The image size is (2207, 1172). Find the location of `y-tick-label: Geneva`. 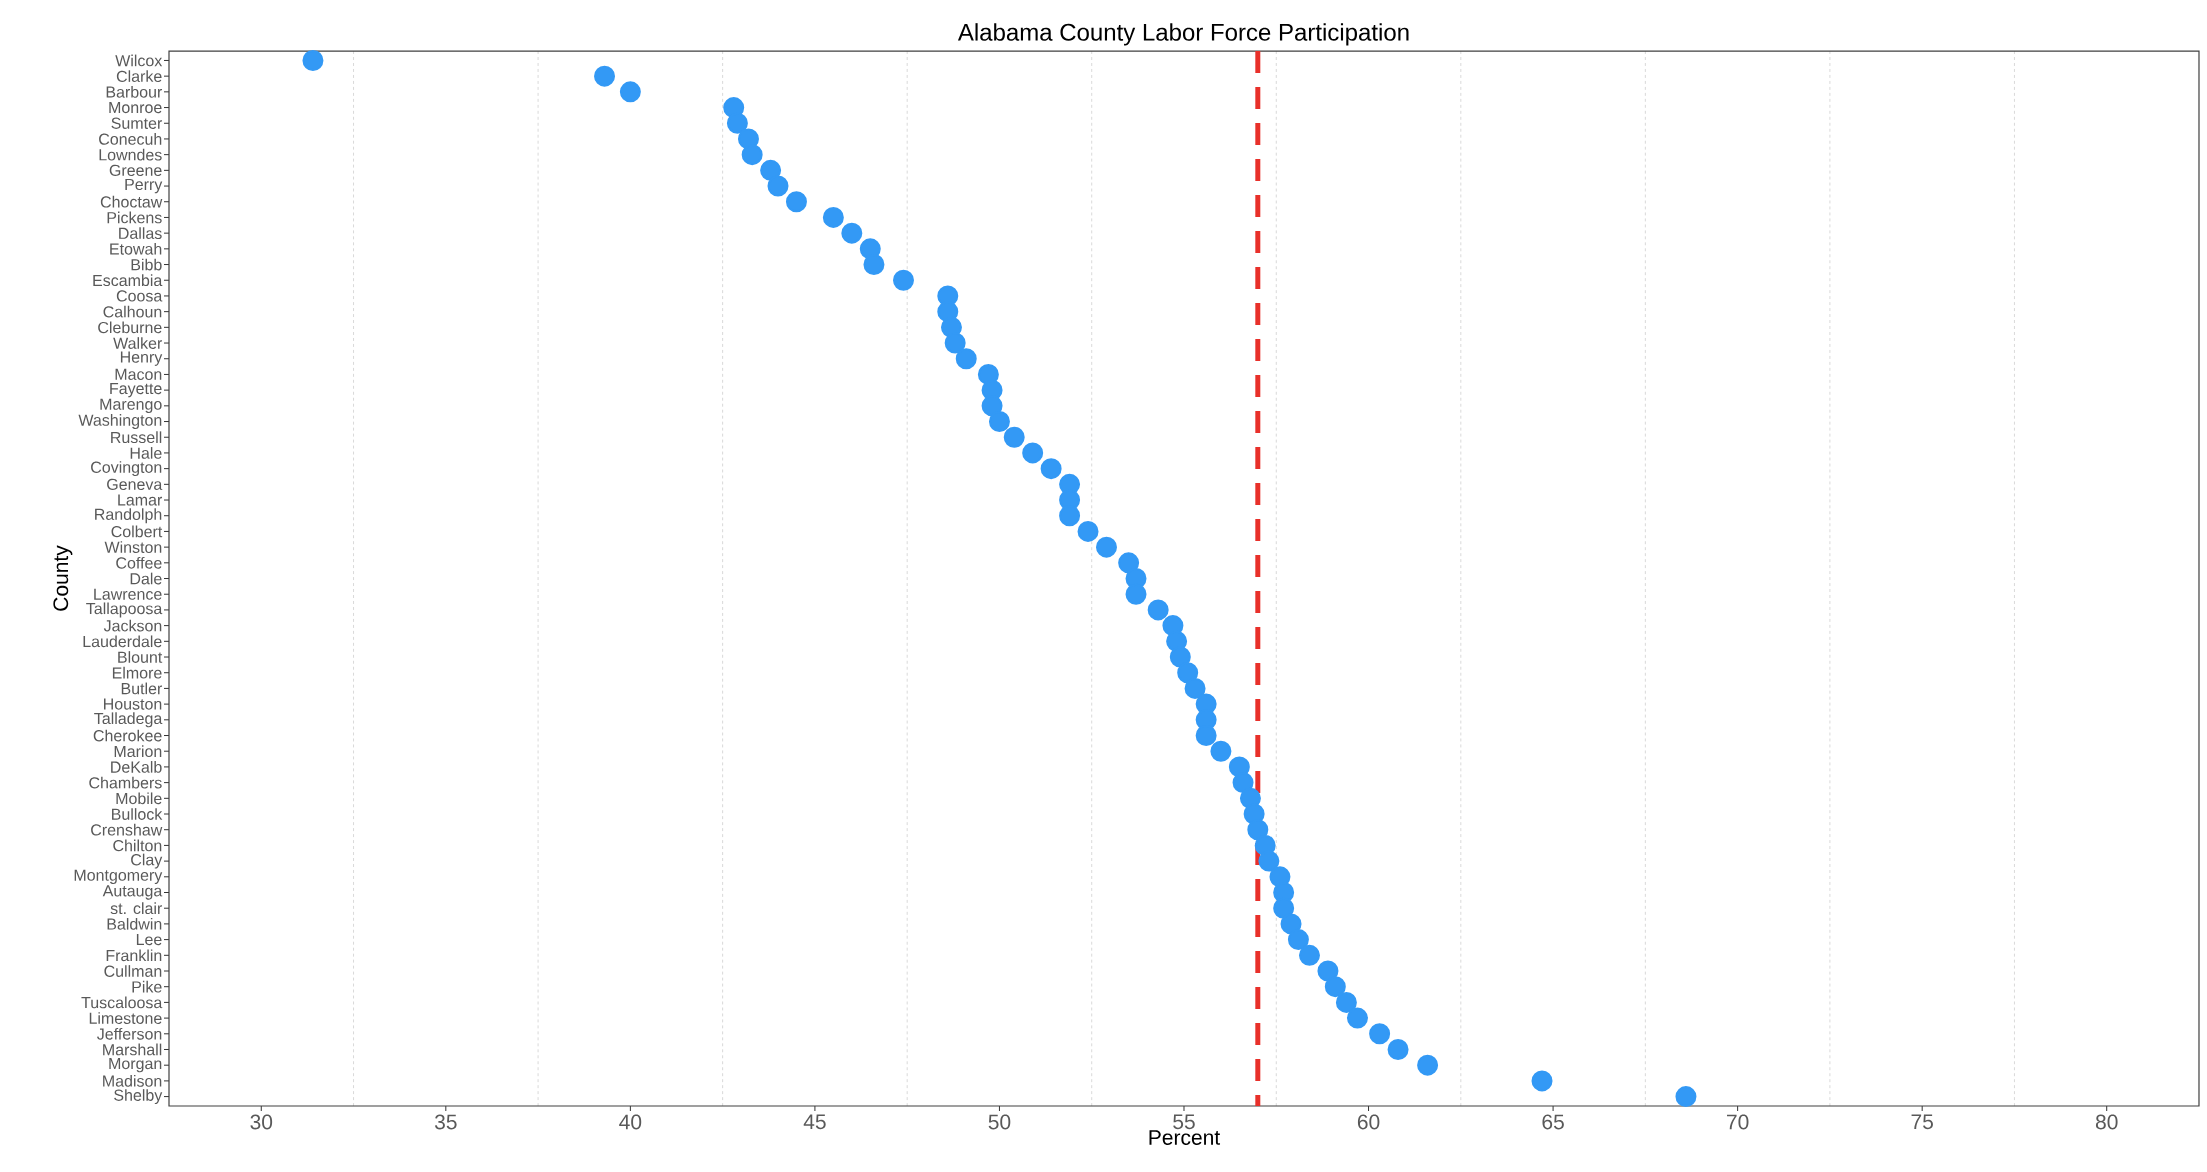

y-tick-label: Geneva is located at coordinates (135, 484).